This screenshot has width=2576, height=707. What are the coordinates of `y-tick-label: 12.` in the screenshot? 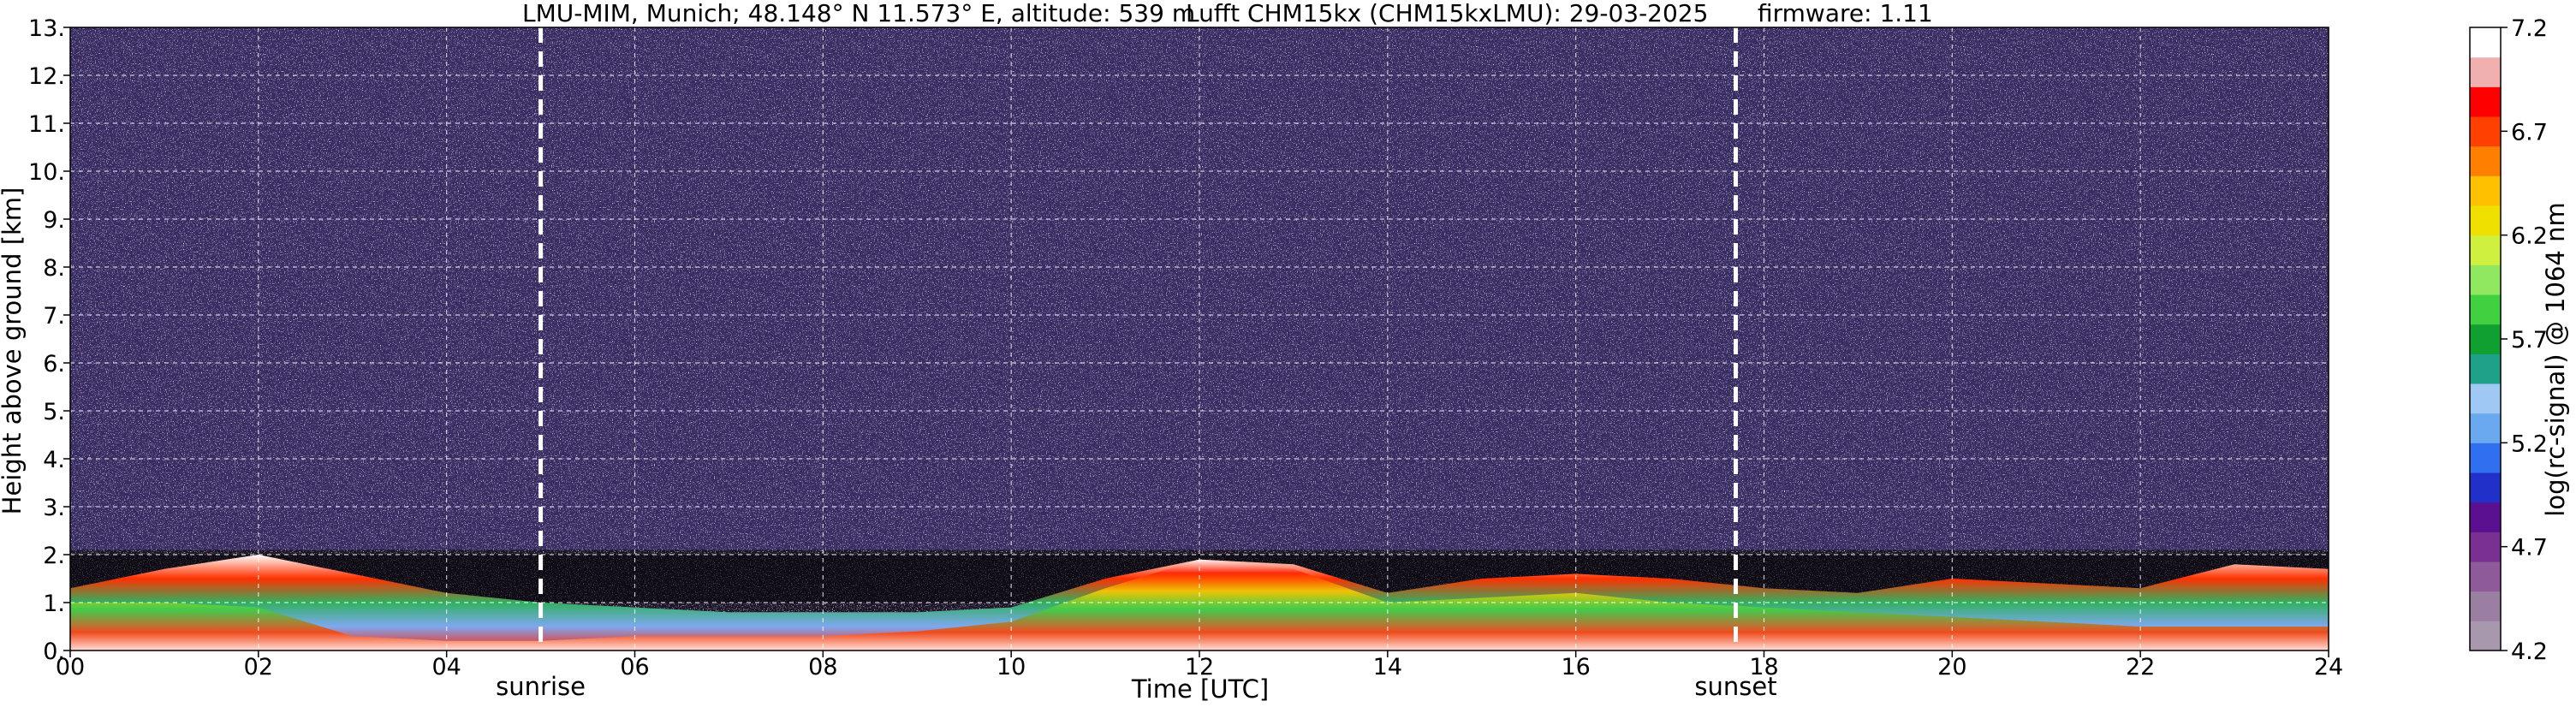 It's located at (46, 76).